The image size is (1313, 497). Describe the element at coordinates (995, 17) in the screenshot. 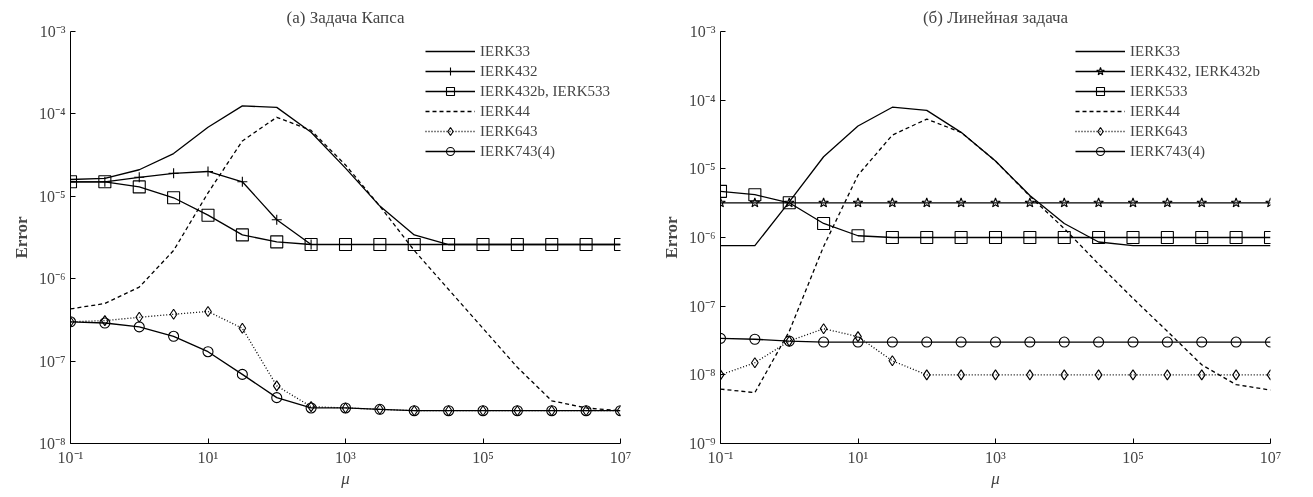

I see `chart-title: (б) Линейная задача` at that location.